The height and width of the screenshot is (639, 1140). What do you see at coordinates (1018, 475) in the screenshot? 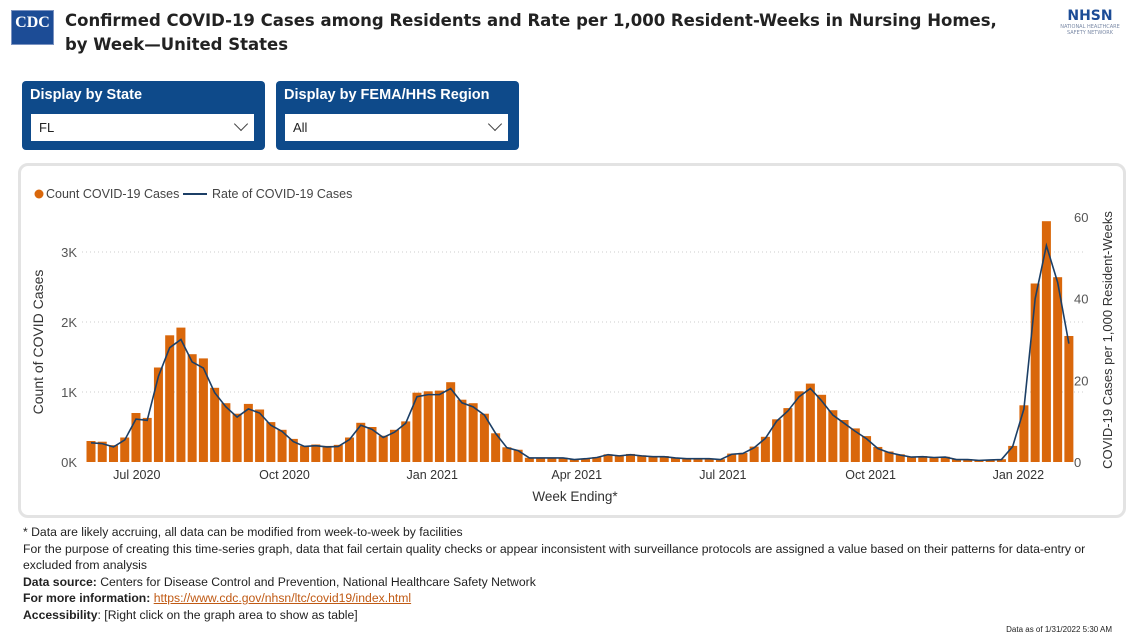
I see `x-tick-label: Jan 2022` at bounding box center [1018, 475].